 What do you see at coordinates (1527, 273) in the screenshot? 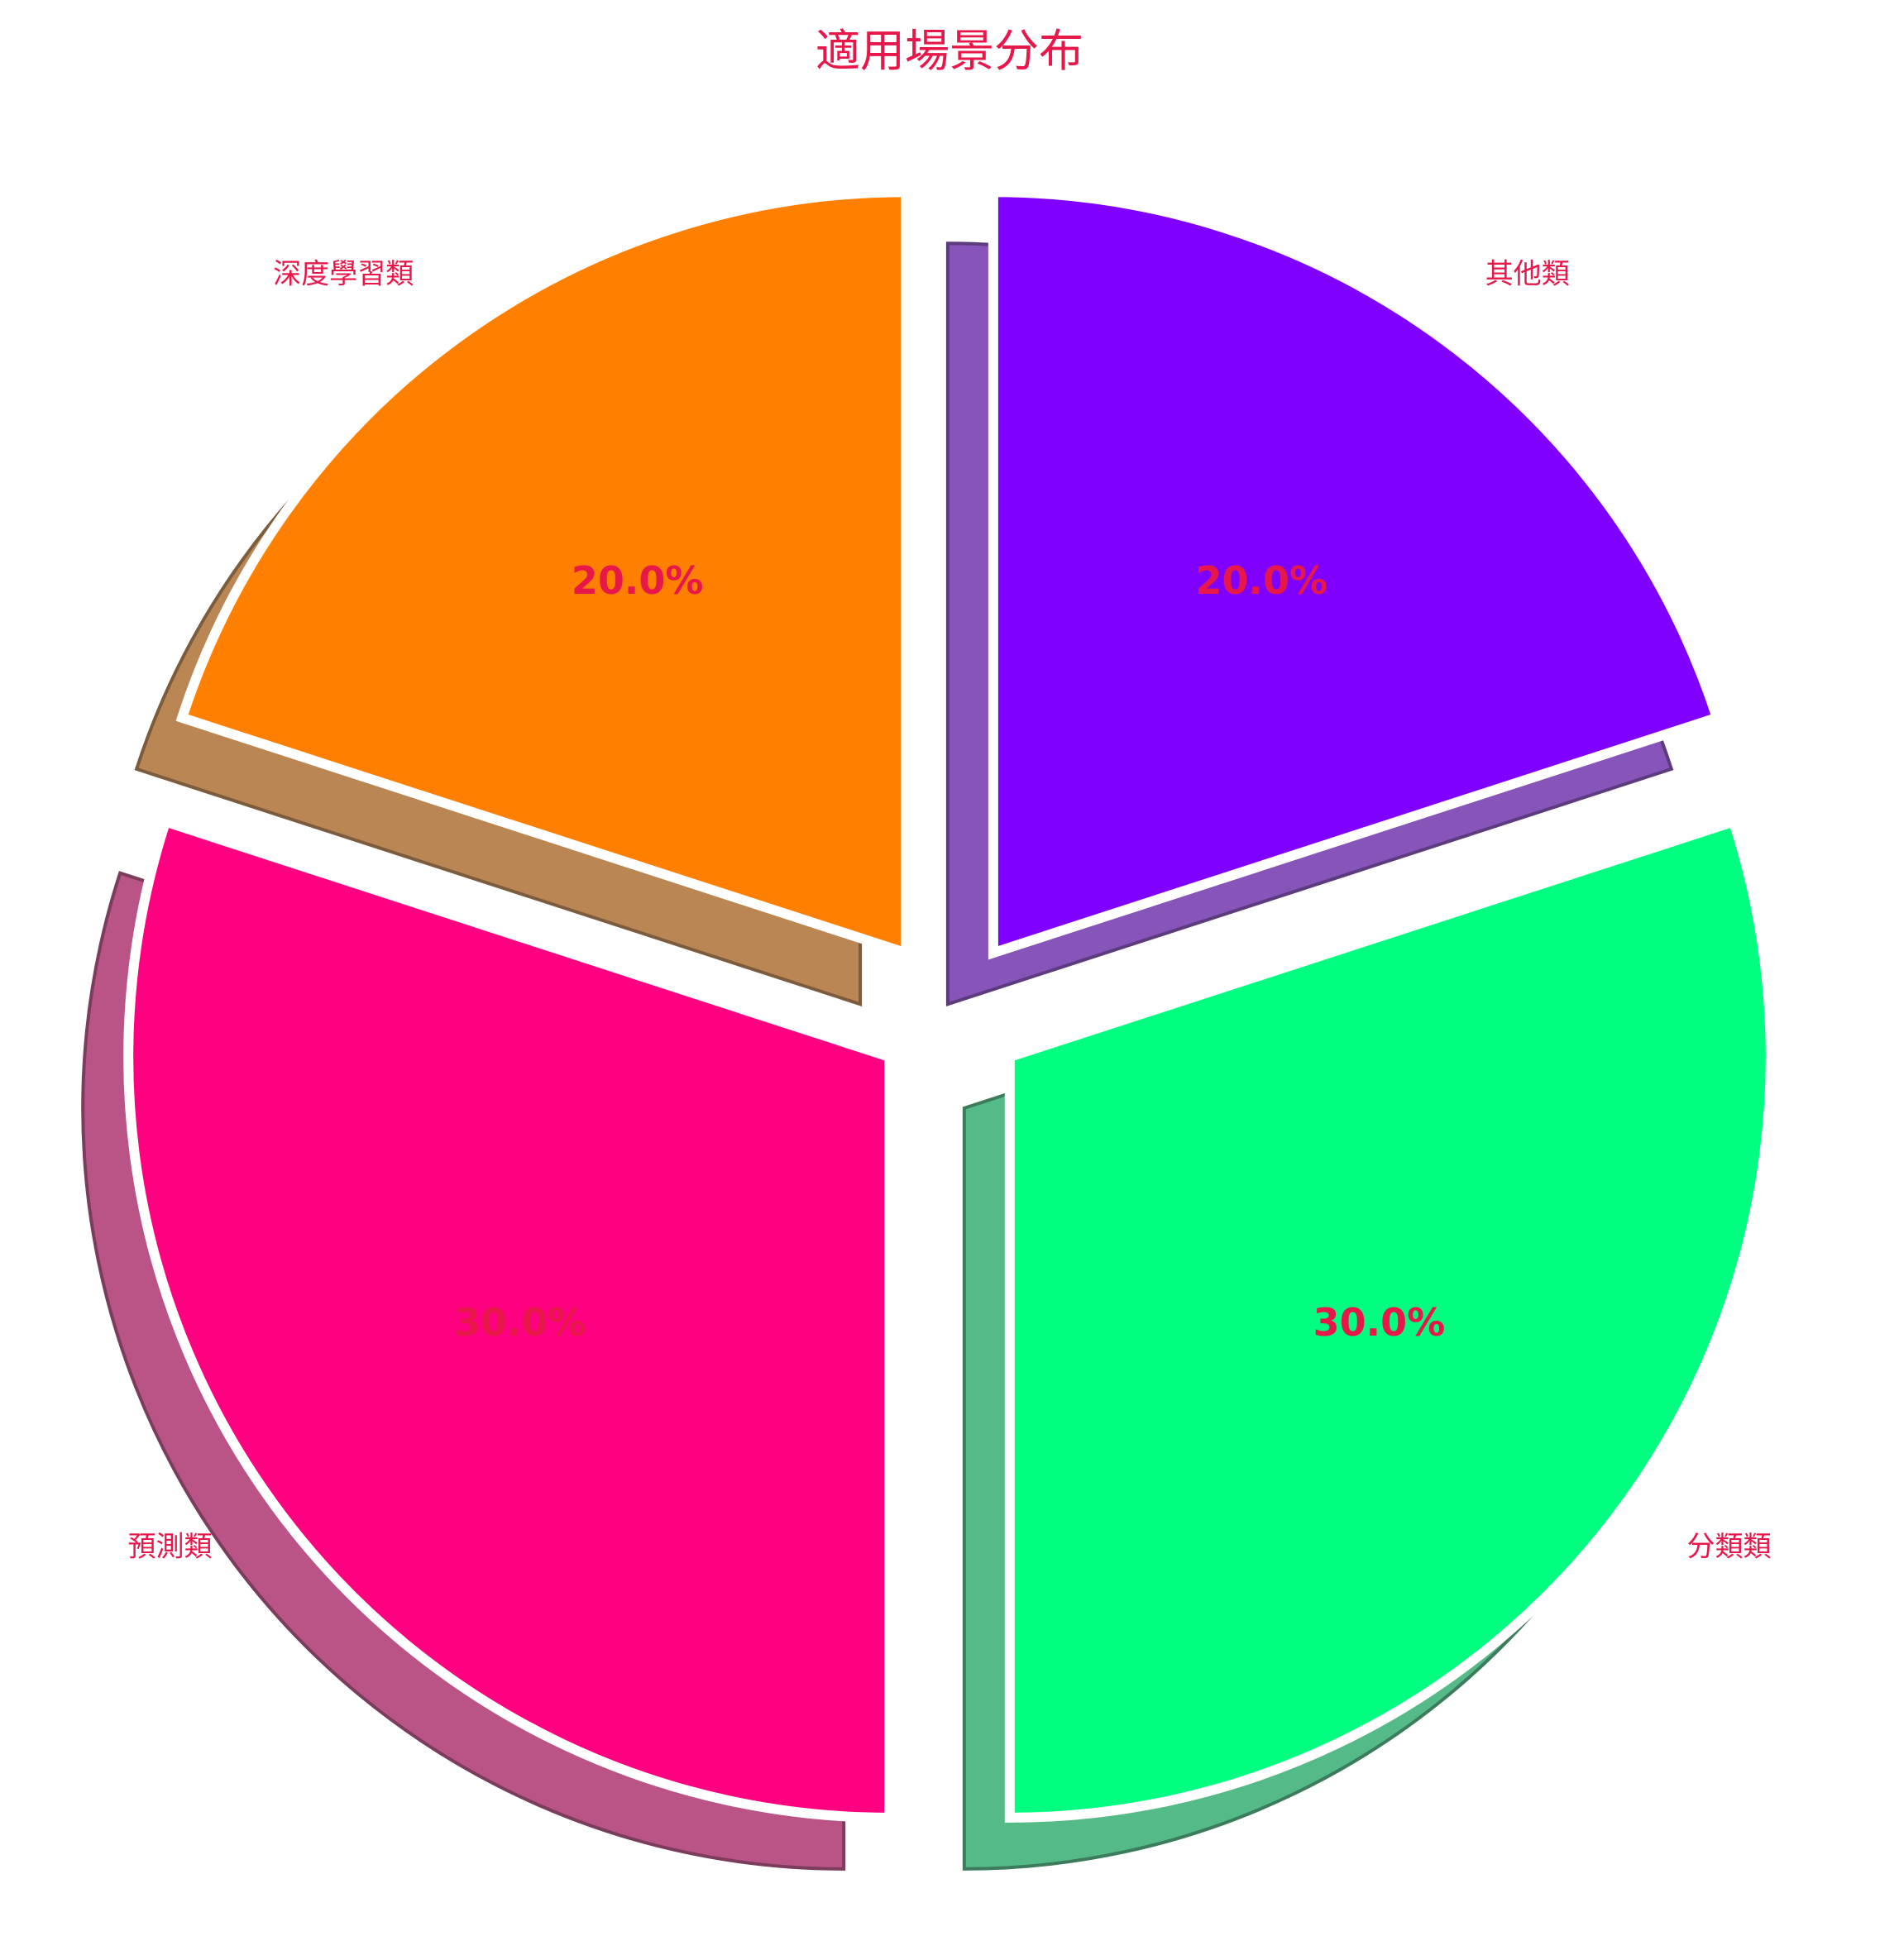
I see `slice-3-category-label: 其他類` at bounding box center [1527, 273].